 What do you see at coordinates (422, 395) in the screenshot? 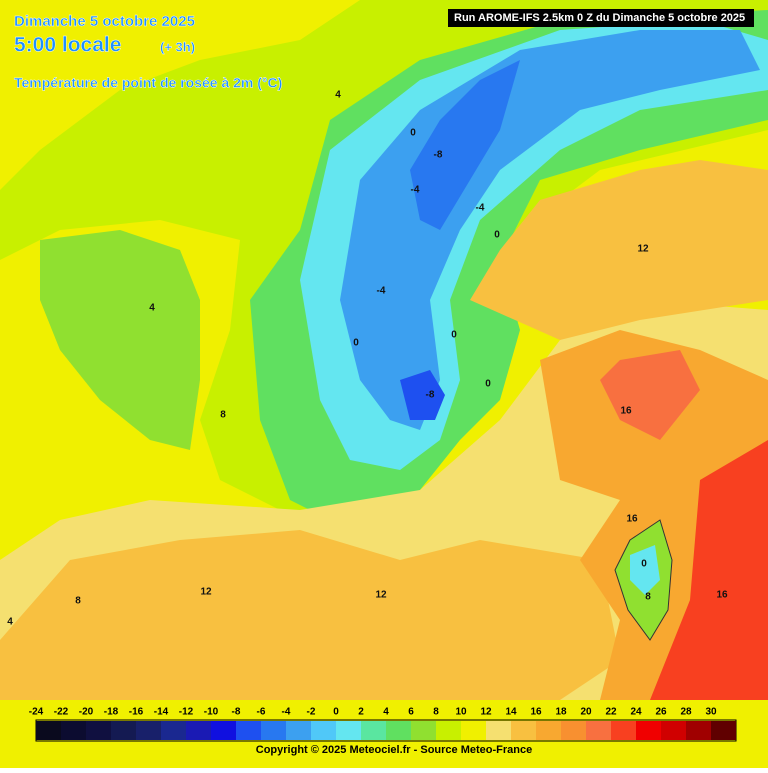
I see `region-darkblue2` at bounding box center [422, 395].